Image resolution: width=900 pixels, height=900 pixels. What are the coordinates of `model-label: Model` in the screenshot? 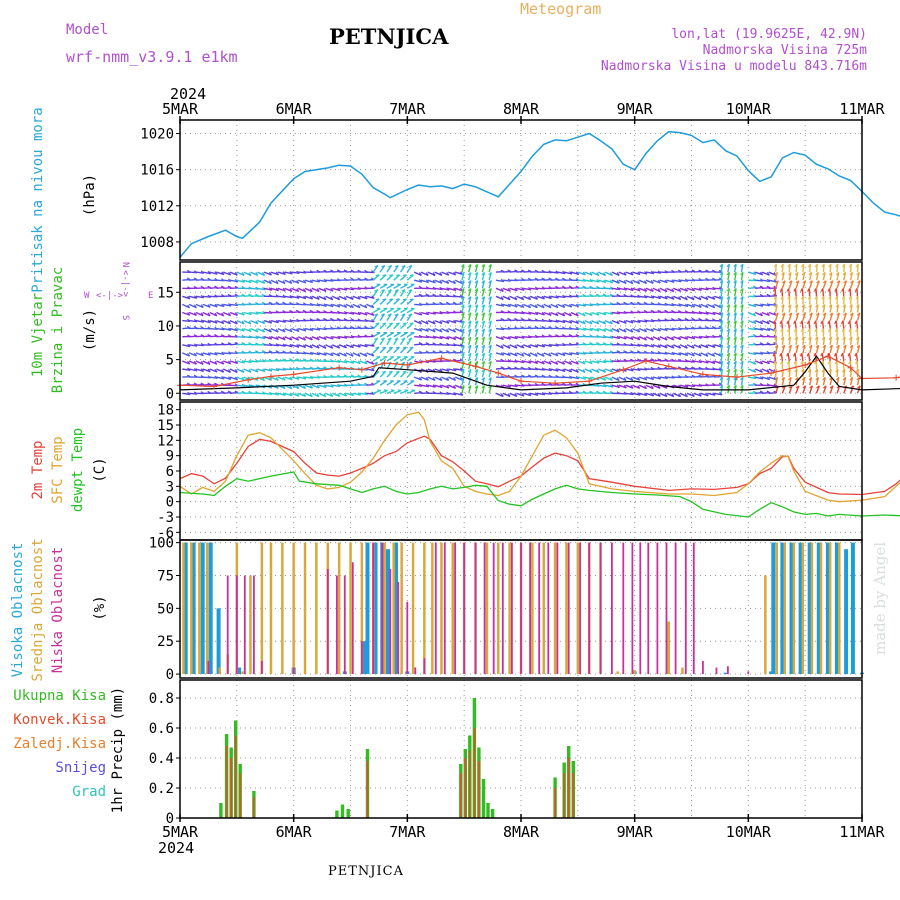 It's located at (87, 30).